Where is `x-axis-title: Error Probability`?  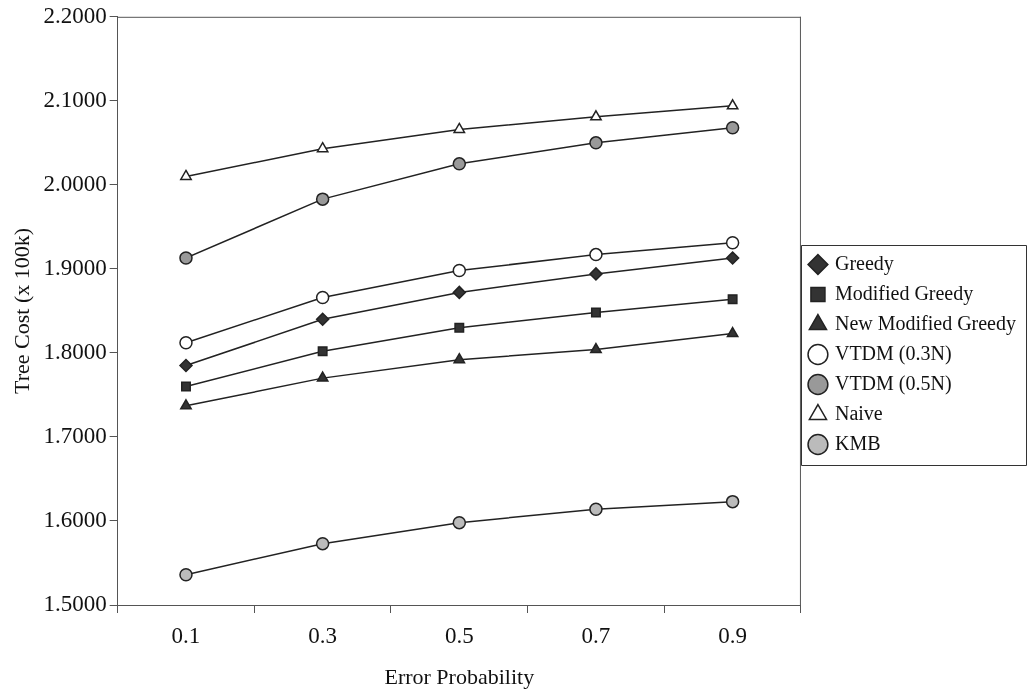 x-axis-title: Error Probability is located at coordinates (459, 676).